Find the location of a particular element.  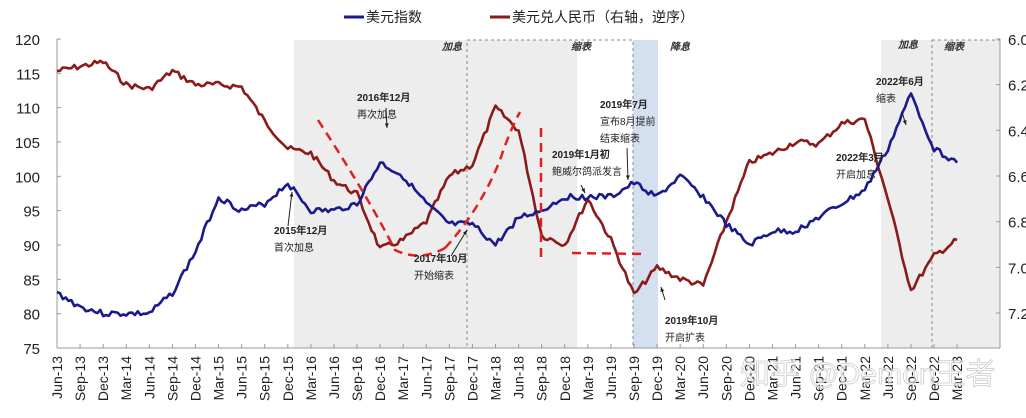

annotation-text: 再次加息 is located at coordinates (377, 114).